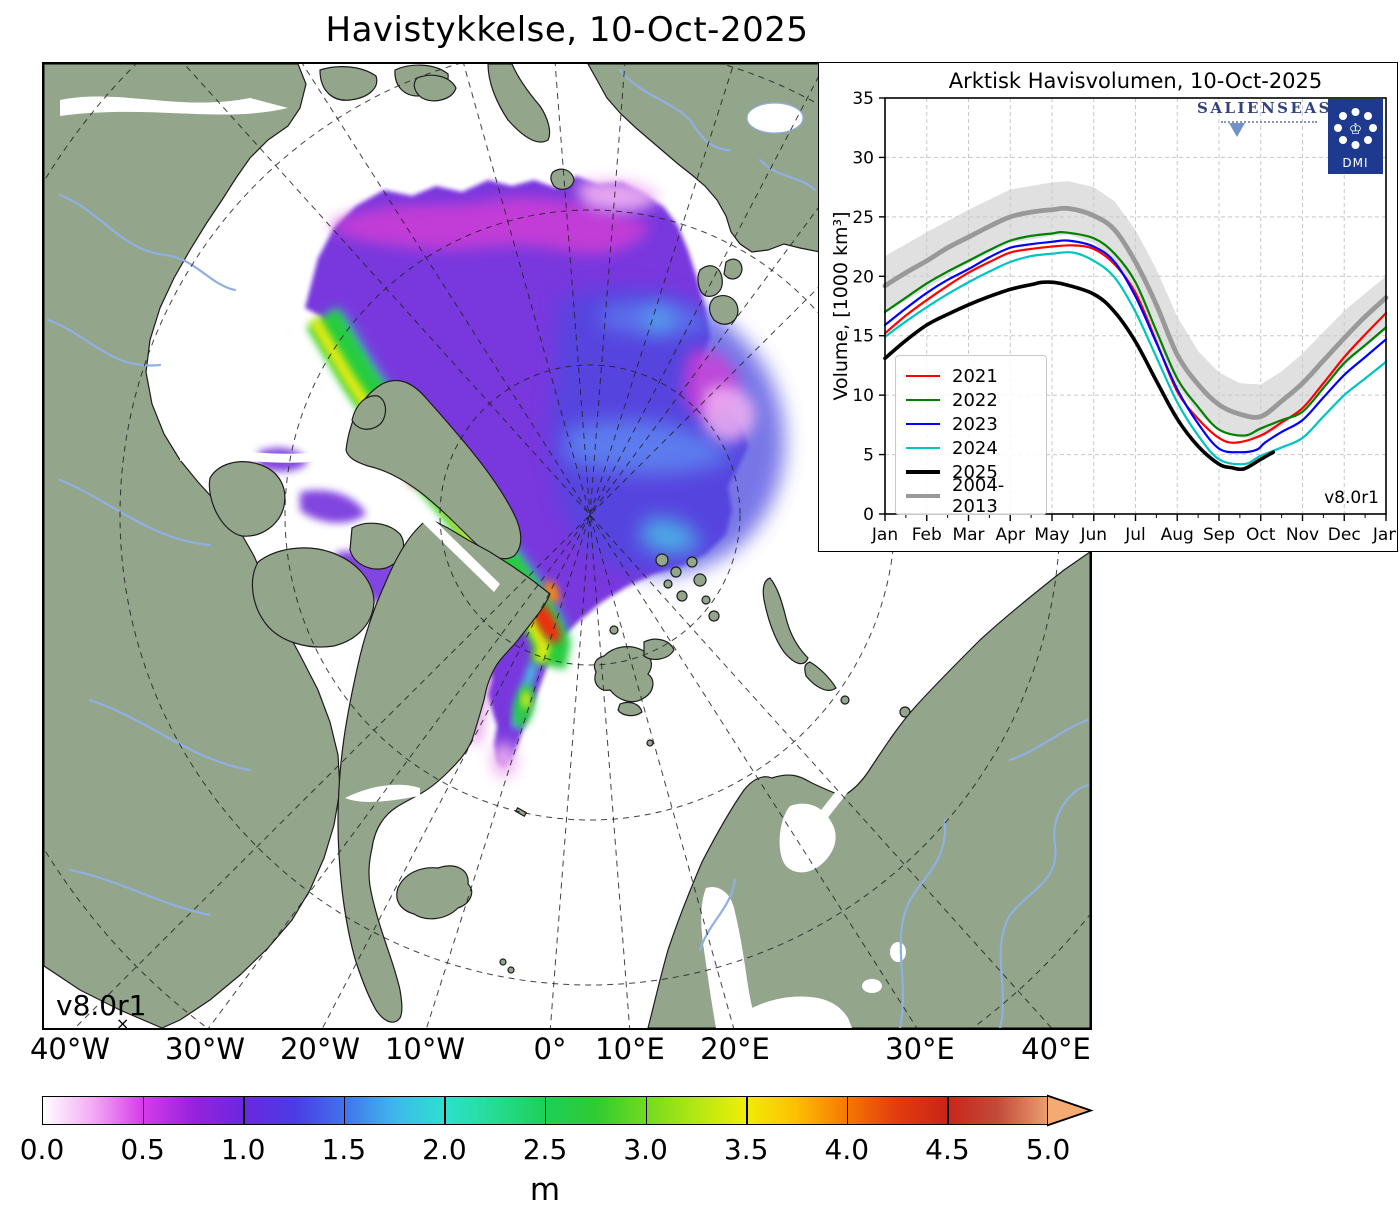 This screenshot has width=1400, height=1213. Describe the element at coordinates (592, 546) in the screenshot. I see `graticule-line` at that location.